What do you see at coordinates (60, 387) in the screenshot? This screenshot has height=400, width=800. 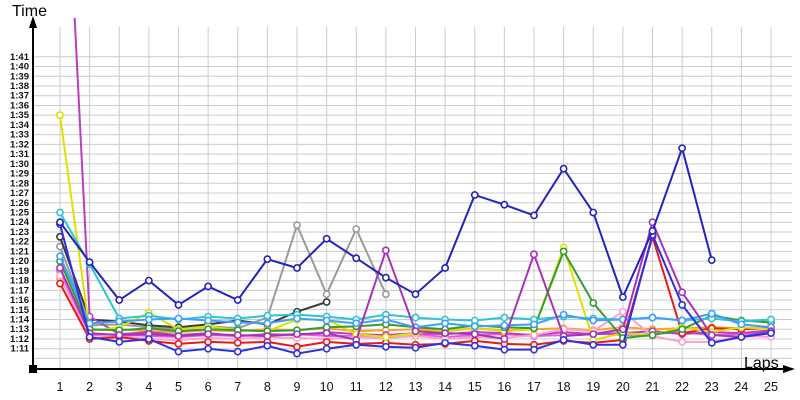 I see `x-tick-label: 1` at bounding box center [60, 387].